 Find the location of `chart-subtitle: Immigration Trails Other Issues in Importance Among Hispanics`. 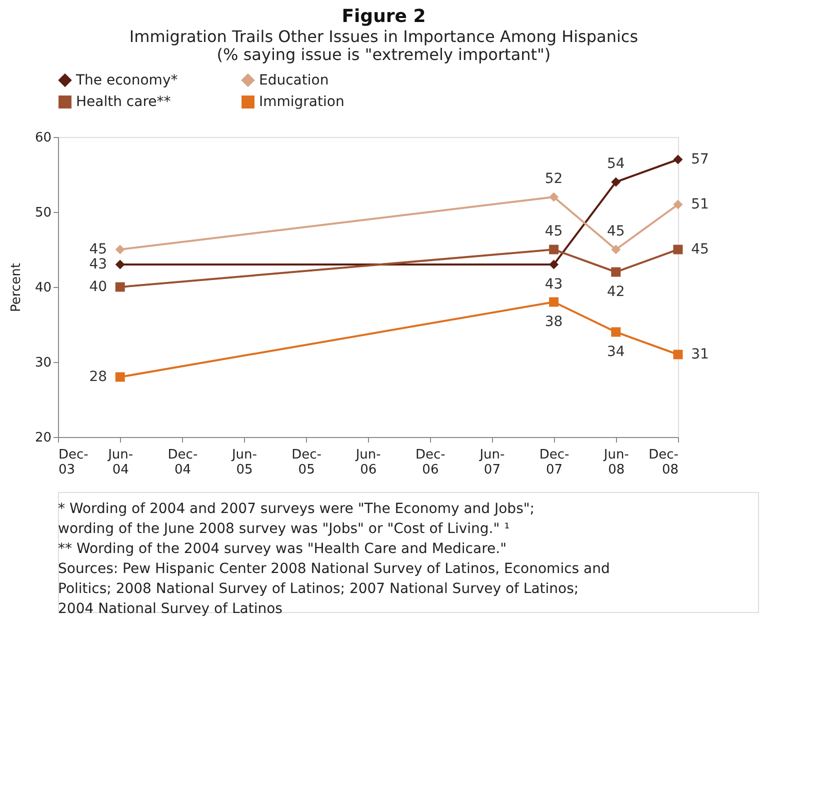

chart-subtitle: Immigration Trails Other Issues in Importance Among Hispanics is located at coordinates (383, 36).